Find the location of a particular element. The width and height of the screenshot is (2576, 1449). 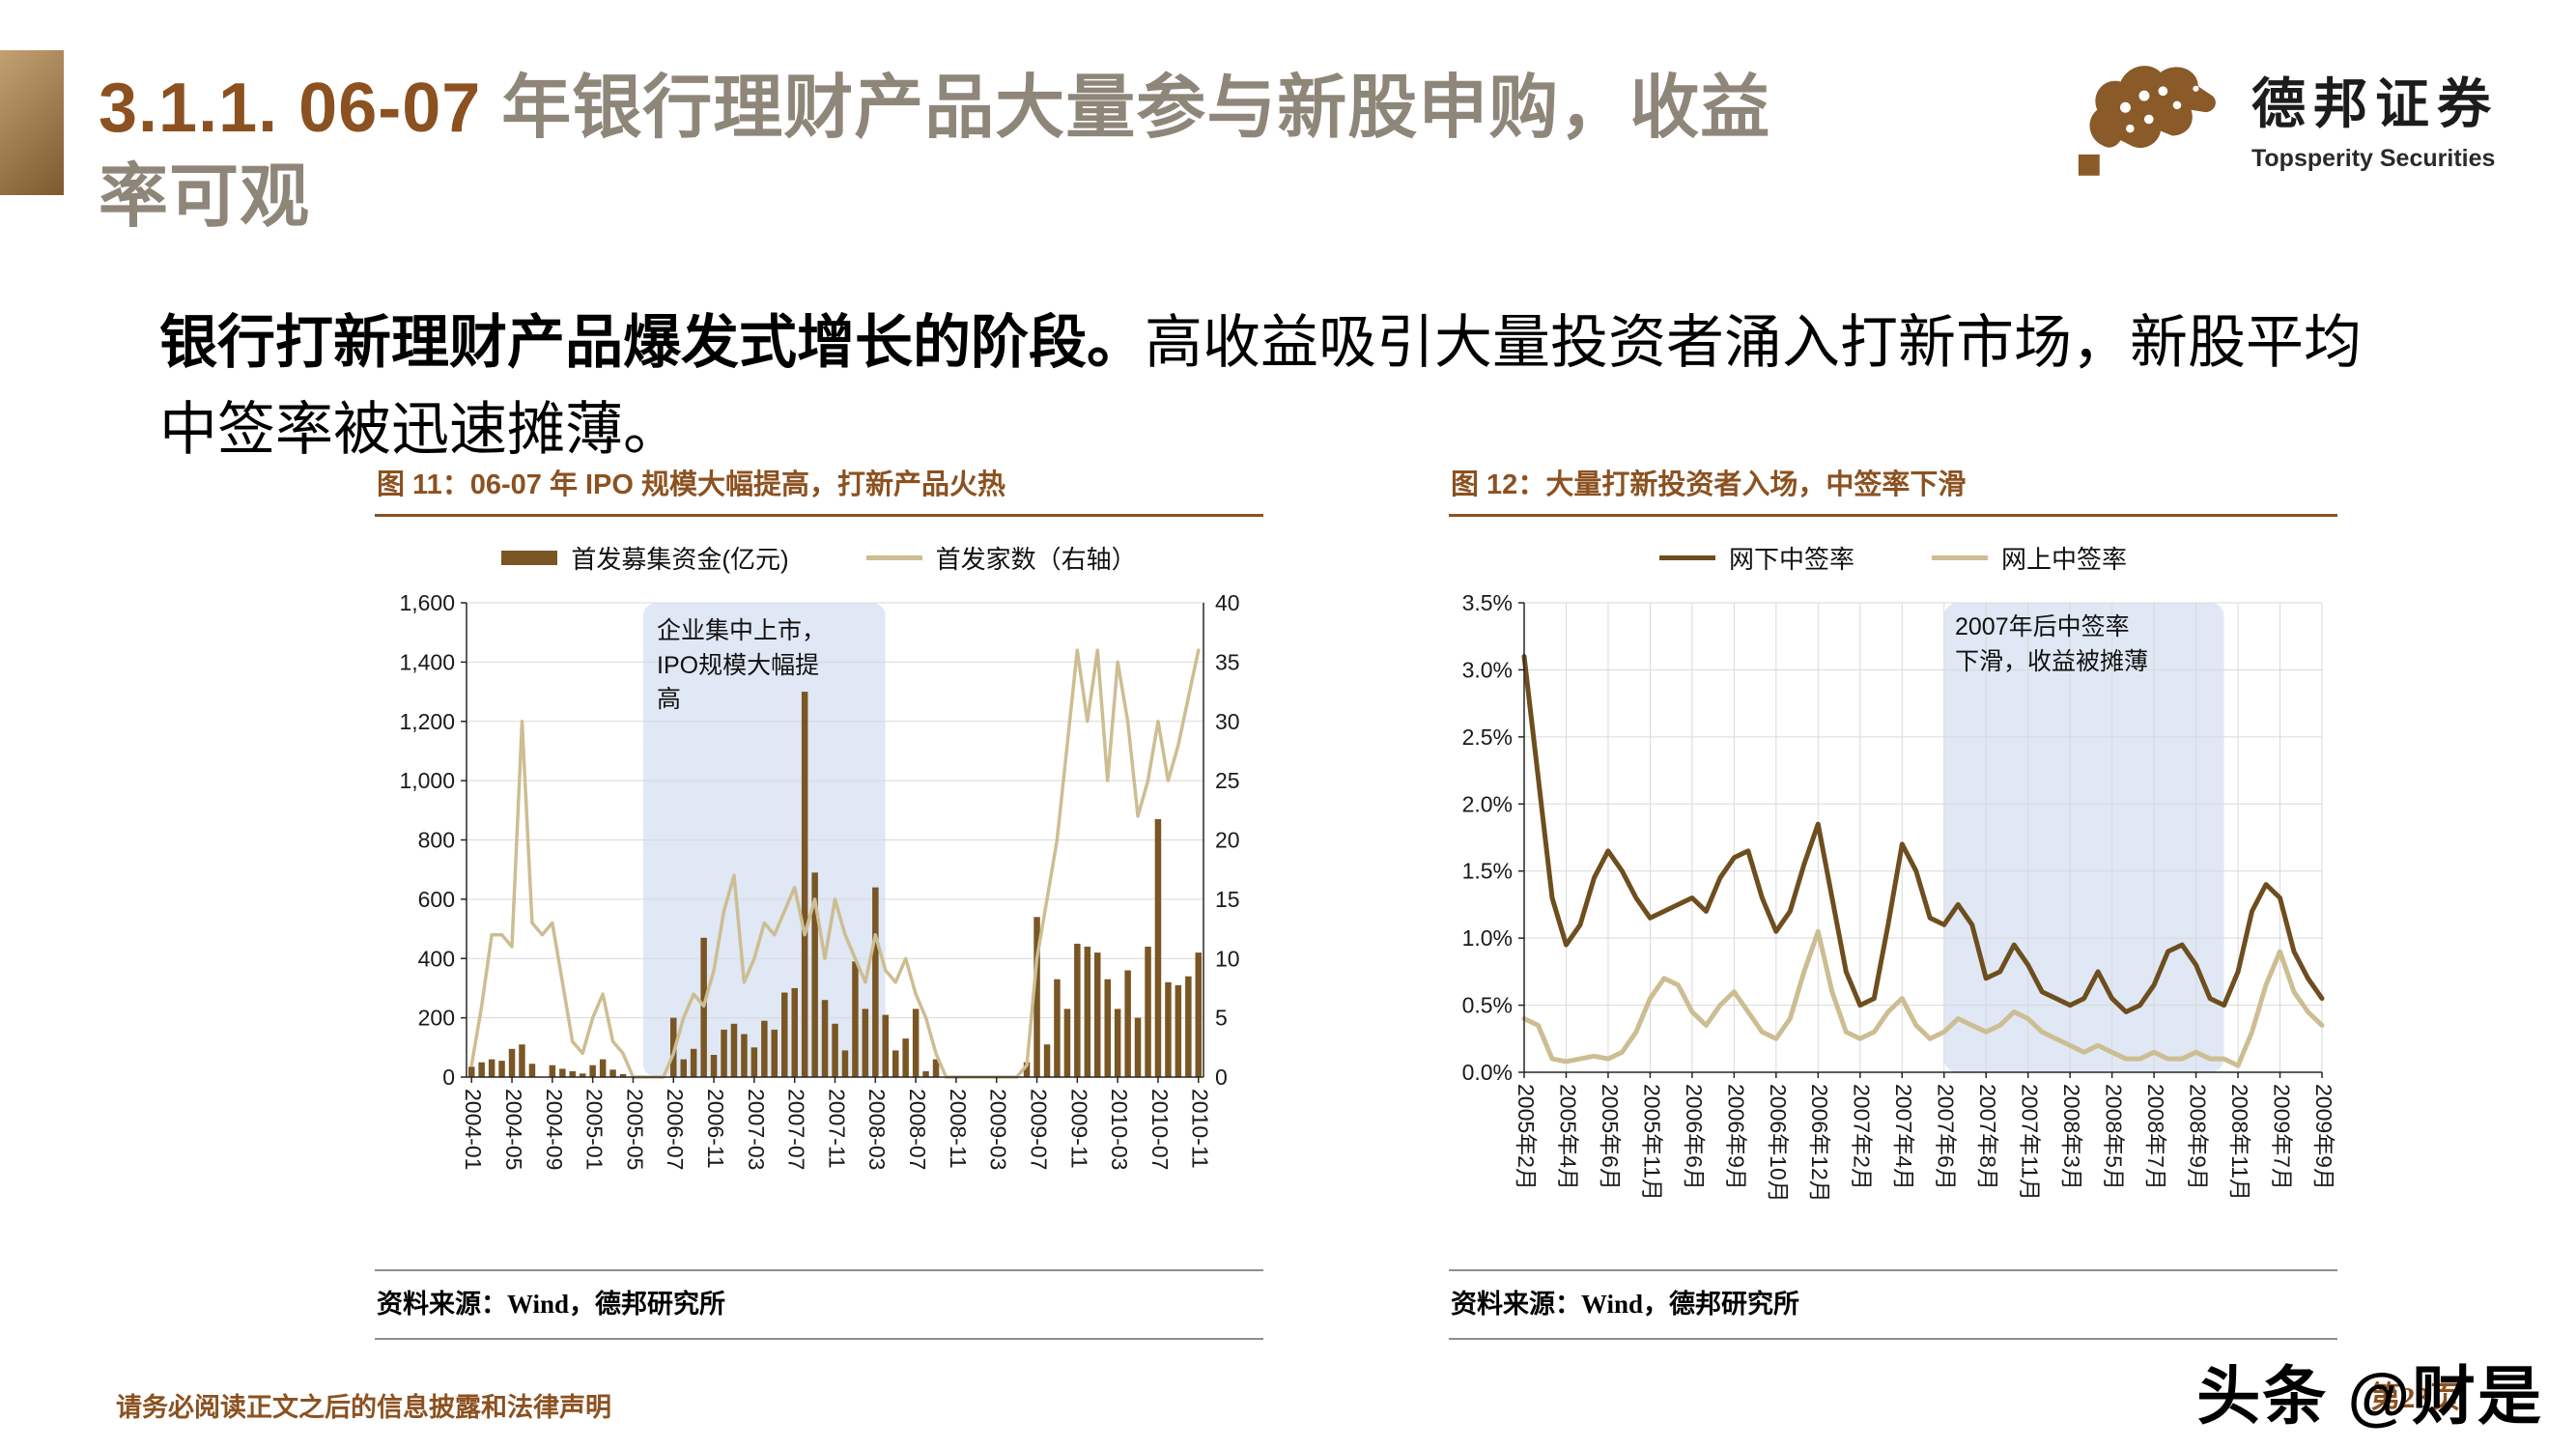

svg-text: 2.0% is located at coordinates (1487, 803).